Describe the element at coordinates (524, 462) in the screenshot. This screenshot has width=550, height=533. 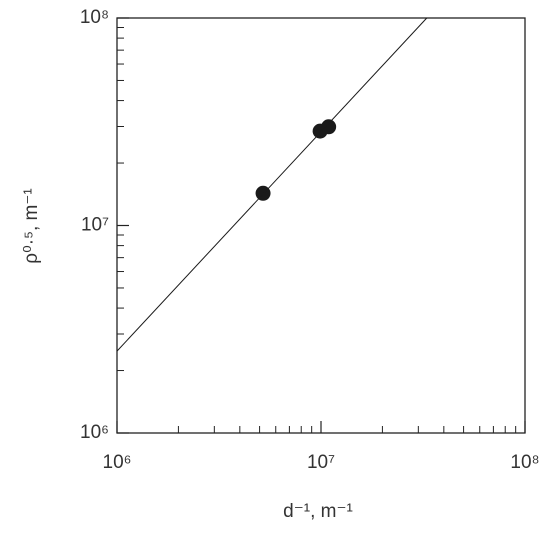
I see `x-tick-label: 10⁸` at that location.